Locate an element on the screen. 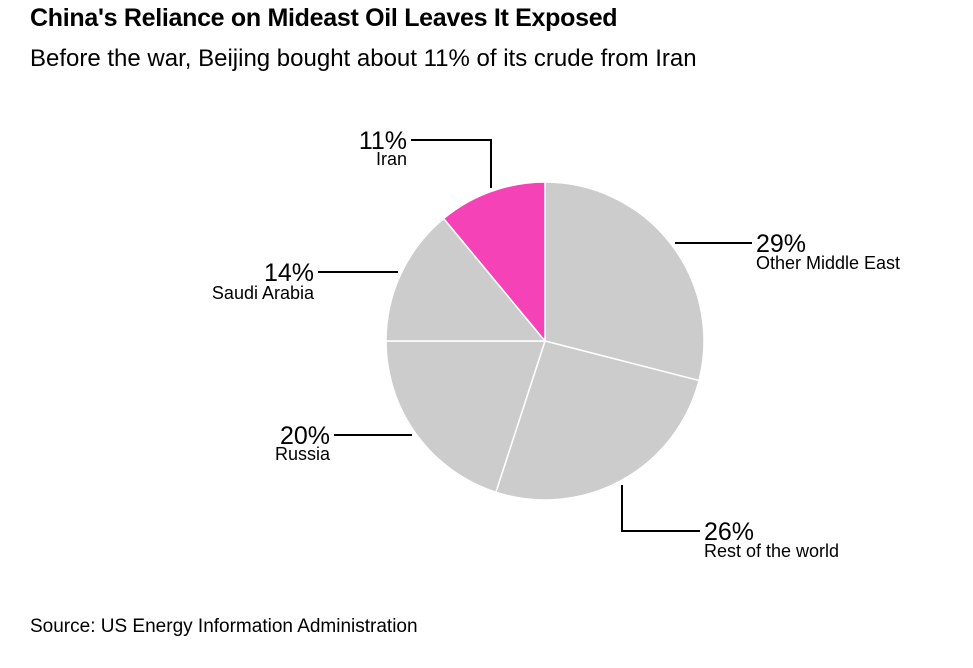  pie-slice-other-middle-east is located at coordinates (624, 281).